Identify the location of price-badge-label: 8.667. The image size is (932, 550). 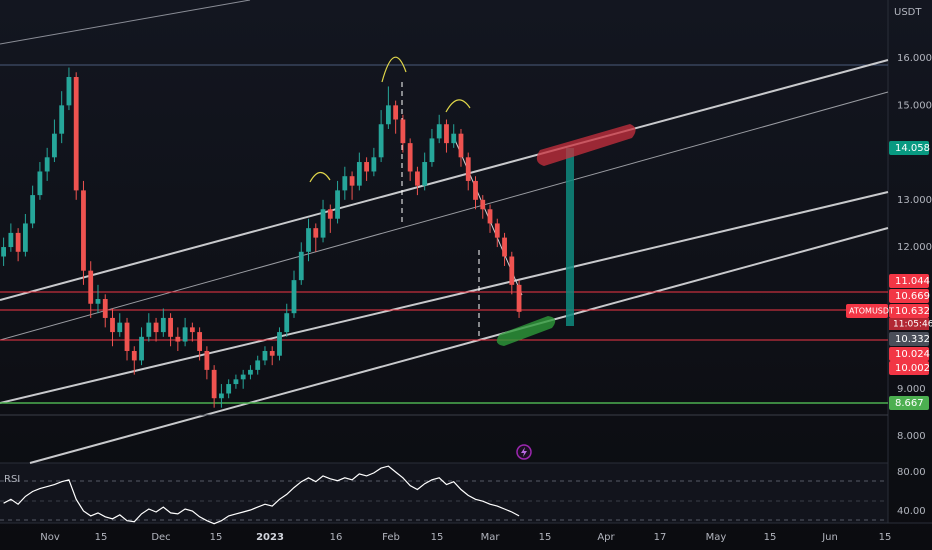
(909, 403).